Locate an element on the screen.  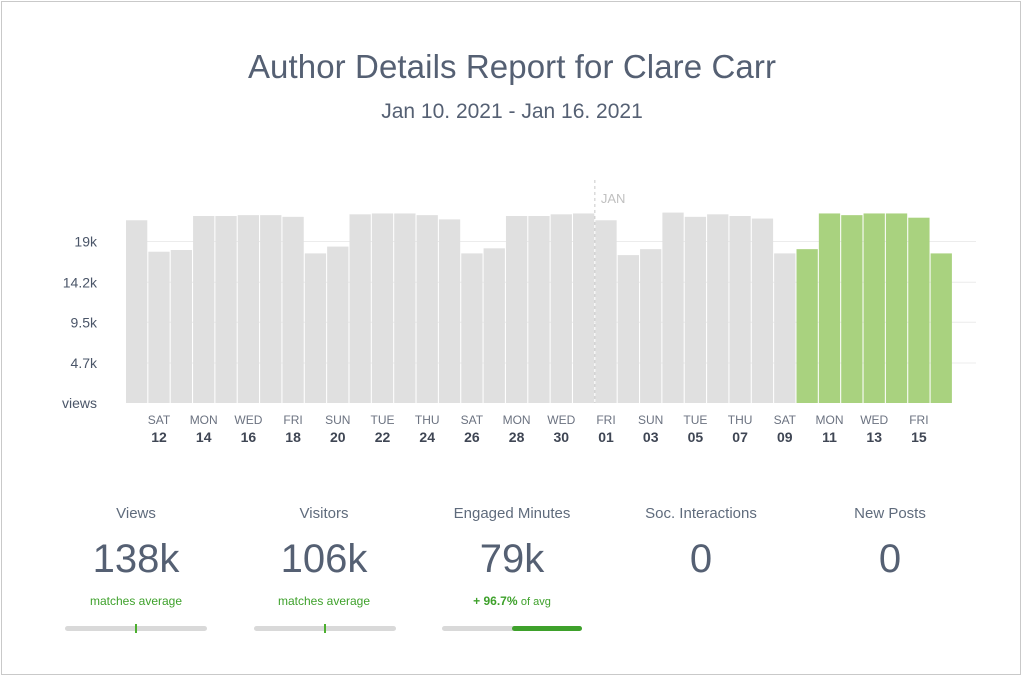
x-tick-date: 13 is located at coordinates (874, 437).